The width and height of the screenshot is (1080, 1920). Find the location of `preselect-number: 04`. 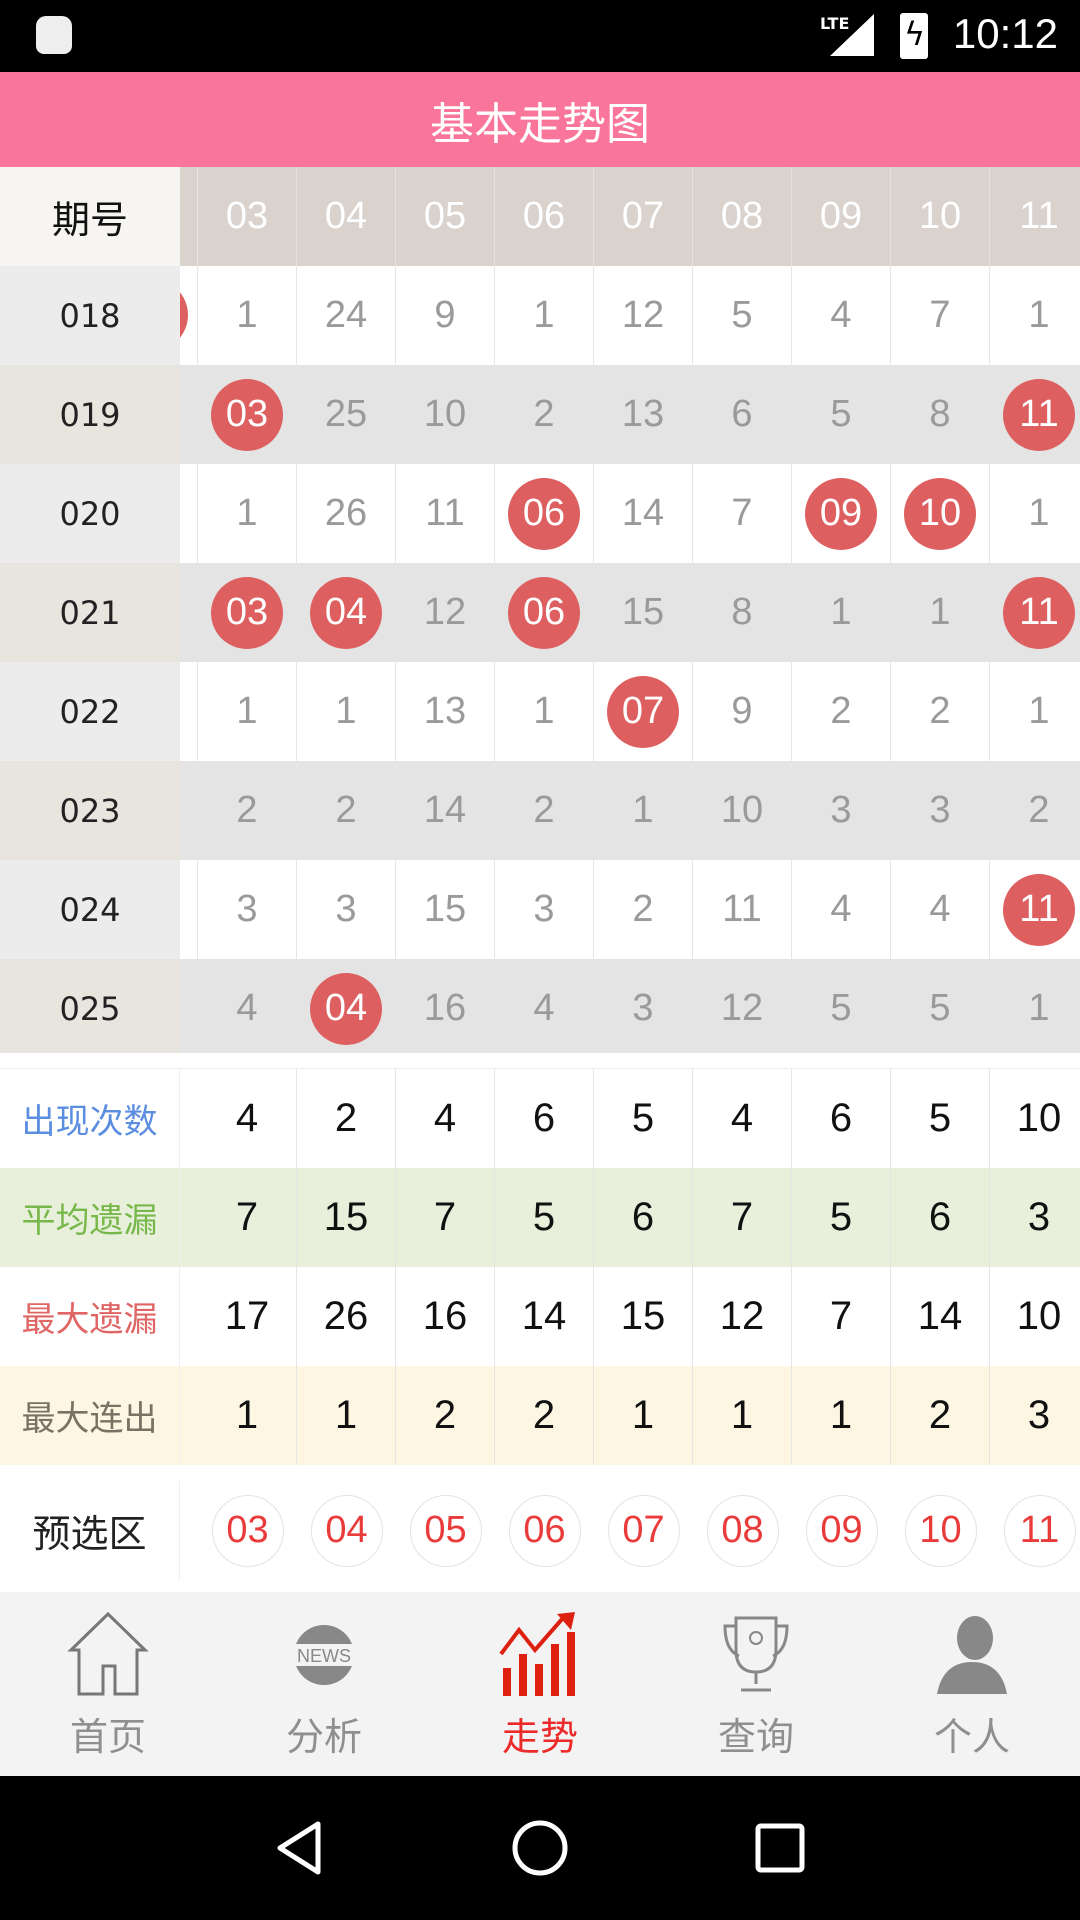

preselect-number: 04 is located at coordinates (346, 1530).